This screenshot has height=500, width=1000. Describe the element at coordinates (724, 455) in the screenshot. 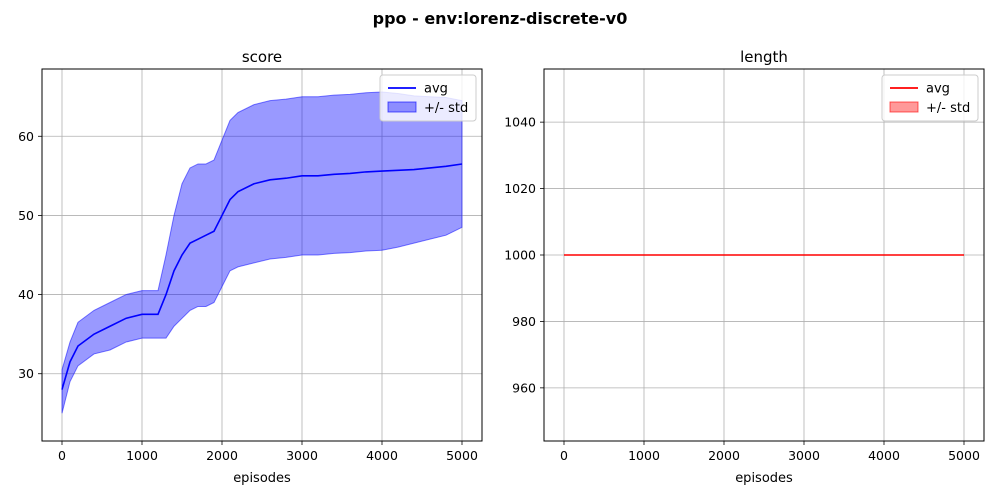

I see `length-x-tick-label: 2000` at that location.